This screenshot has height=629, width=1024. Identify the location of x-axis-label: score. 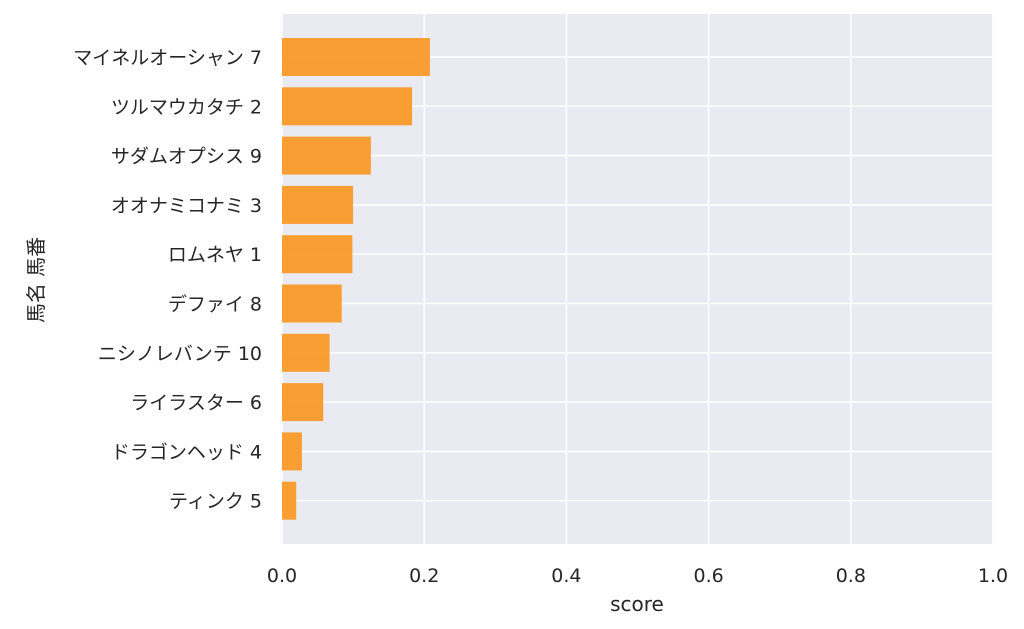
(637, 604).